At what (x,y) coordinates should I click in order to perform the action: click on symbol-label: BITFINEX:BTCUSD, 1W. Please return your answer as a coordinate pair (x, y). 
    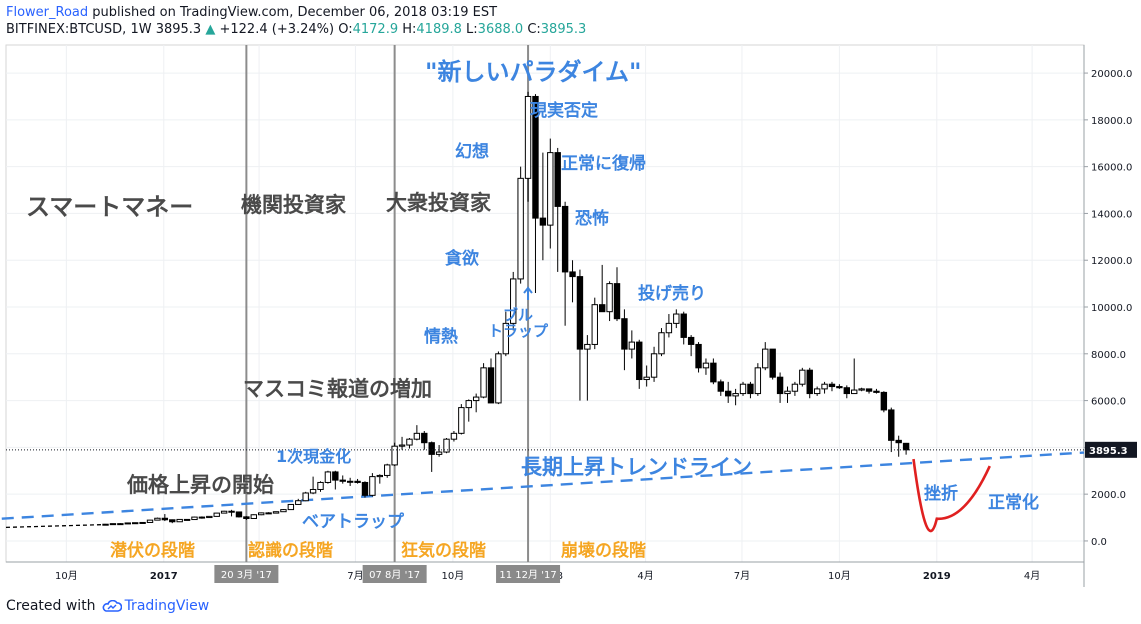
    Looking at the image, I should click on (79, 29).